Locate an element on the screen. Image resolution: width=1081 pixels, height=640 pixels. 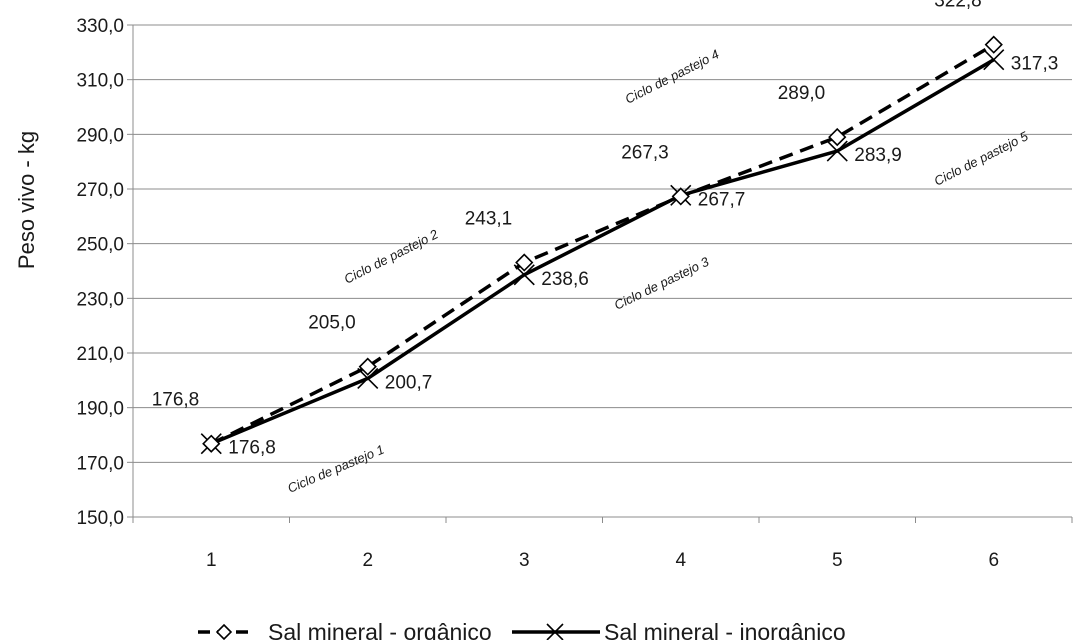
y-tick-label: 310,0 is located at coordinates (100, 81).